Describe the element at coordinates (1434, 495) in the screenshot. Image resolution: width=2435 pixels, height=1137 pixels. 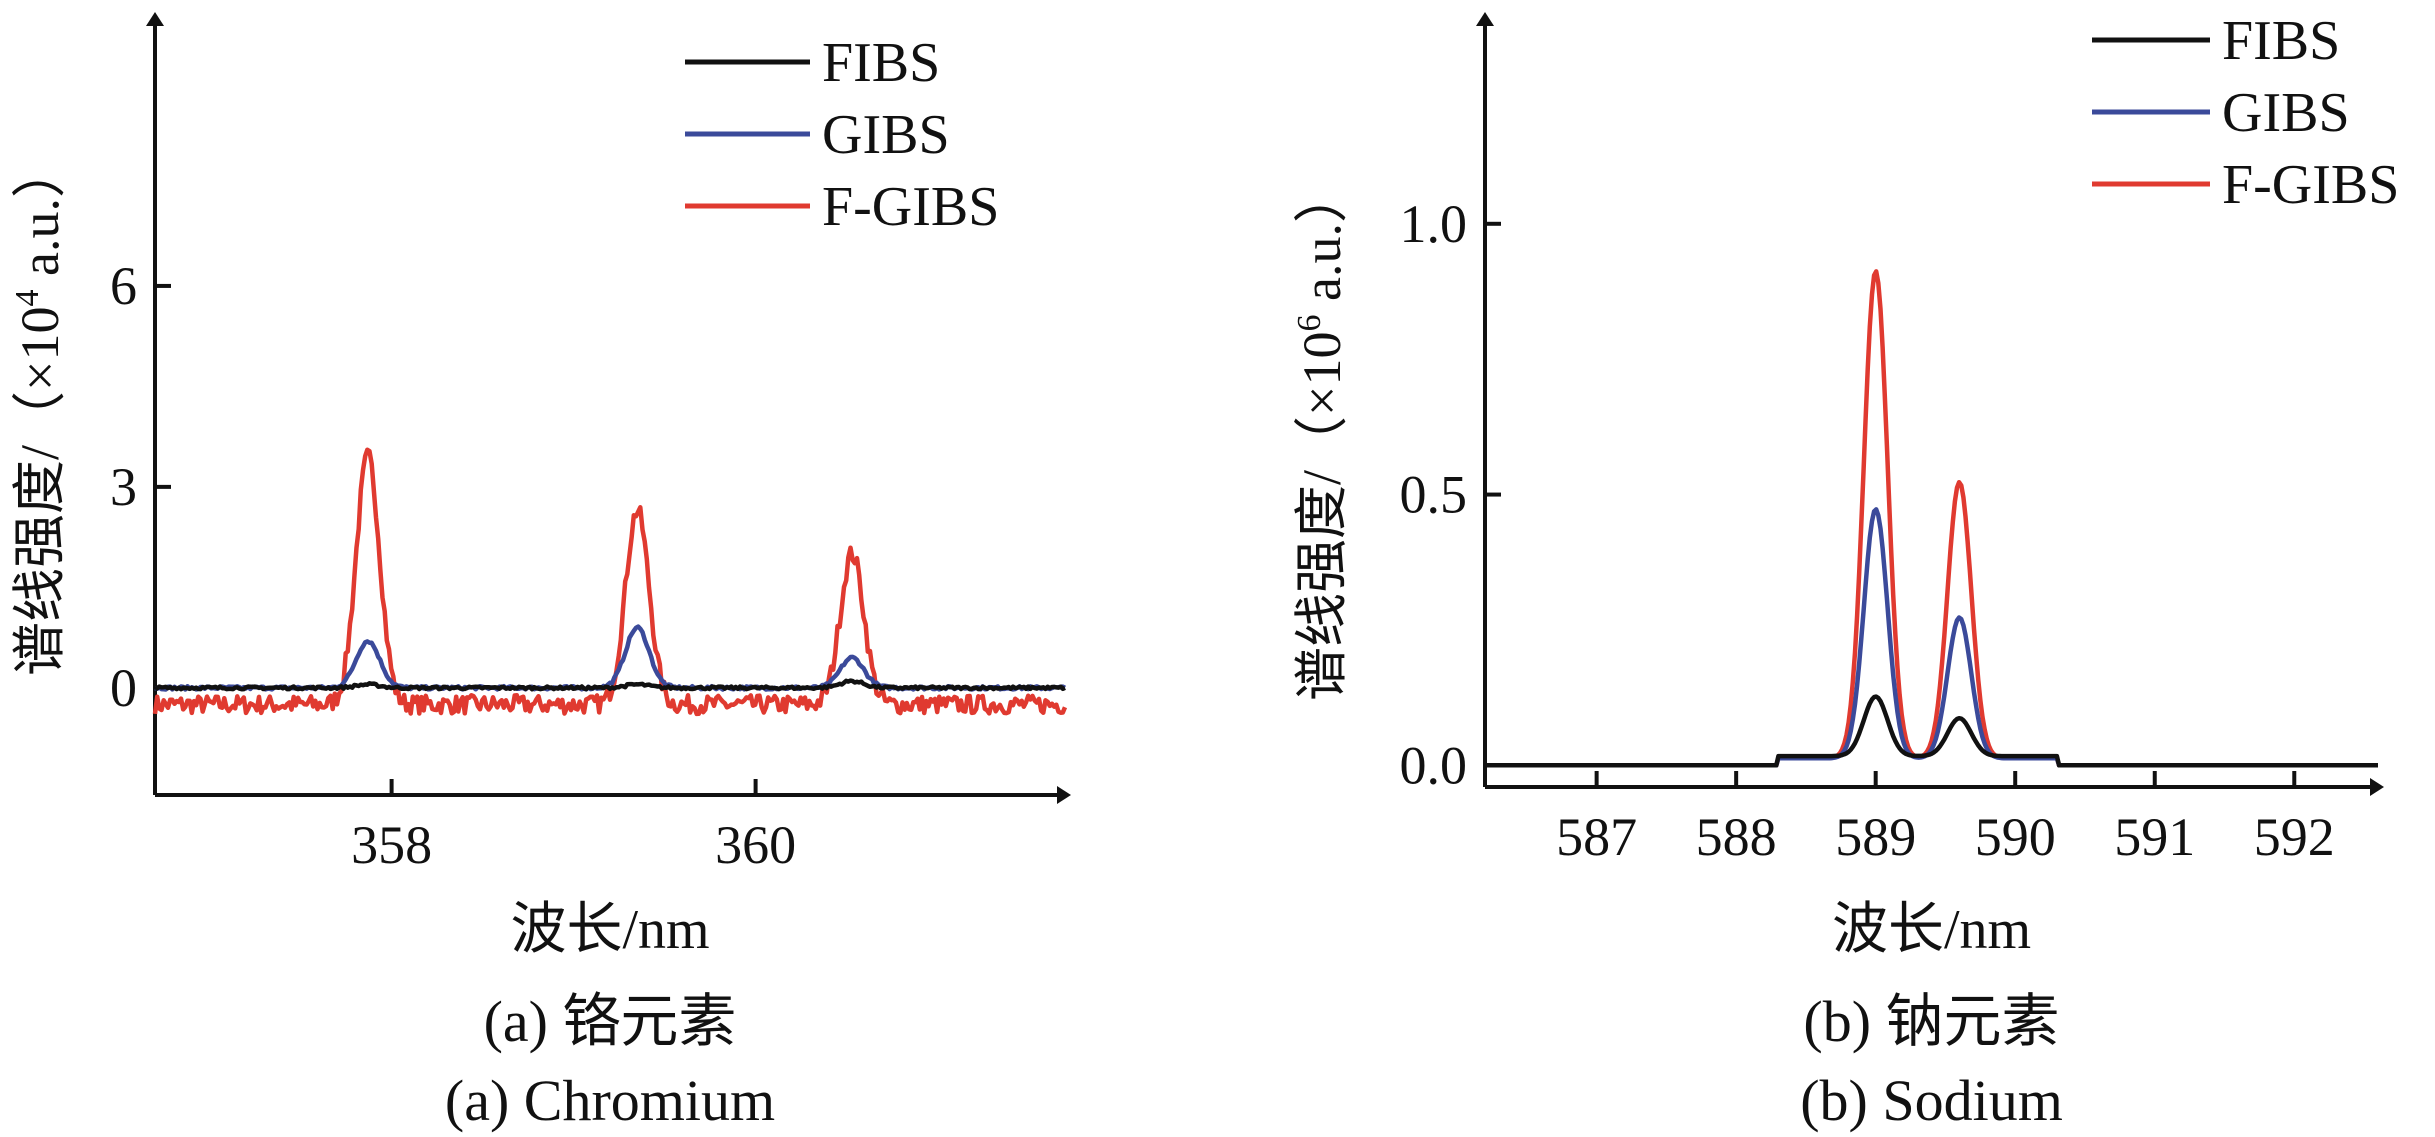
I see `y-tick-label: 0.5` at that location.